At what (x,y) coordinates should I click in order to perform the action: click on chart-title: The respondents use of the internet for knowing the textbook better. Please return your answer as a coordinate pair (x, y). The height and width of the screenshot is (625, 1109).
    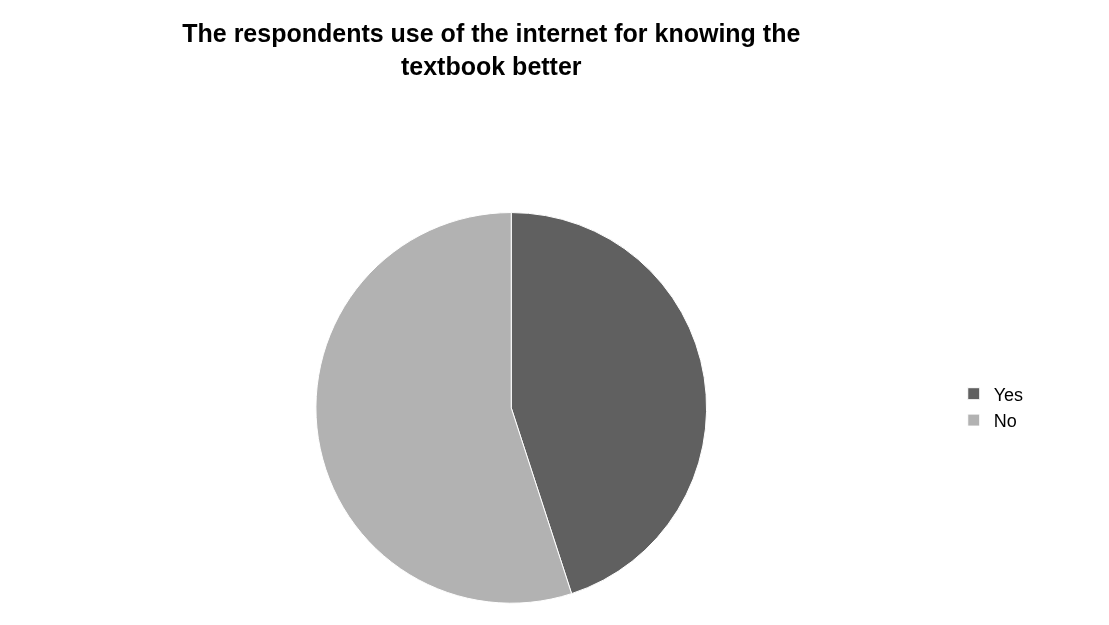
    Looking at the image, I should click on (491, 49).